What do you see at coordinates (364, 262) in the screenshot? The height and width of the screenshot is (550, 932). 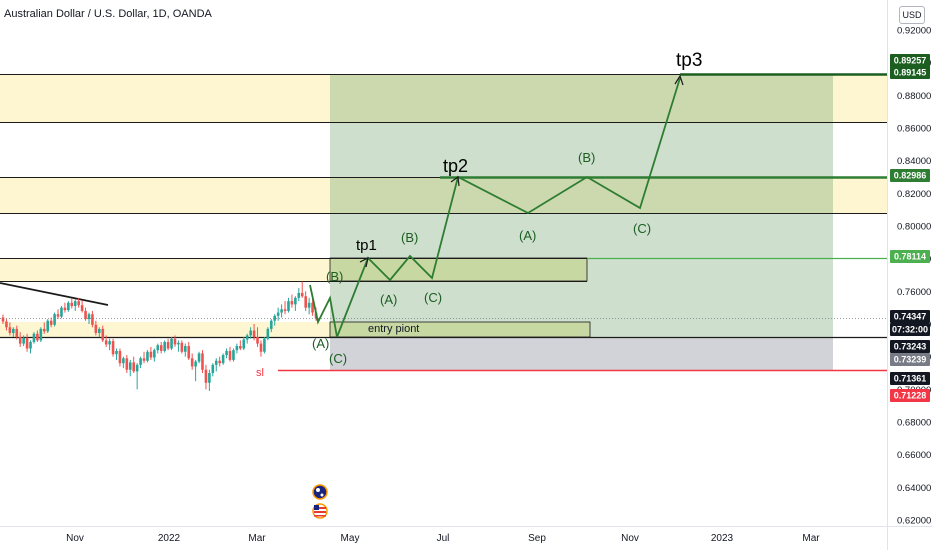 I see `arrow-tp1-icon` at bounding box center [364, 262].